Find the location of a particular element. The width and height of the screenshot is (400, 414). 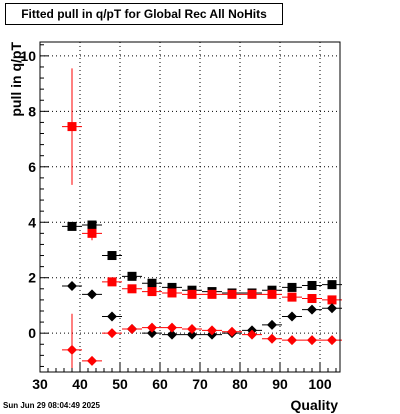

x-tick-label: 70 is located at coordinates (200, 384).